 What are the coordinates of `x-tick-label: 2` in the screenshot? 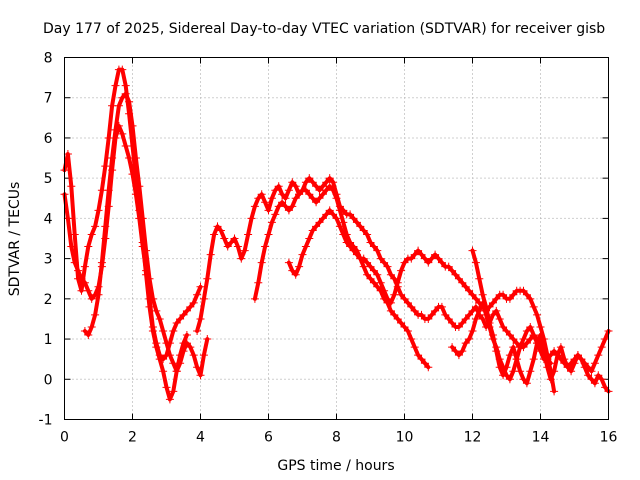 It's located at (132, 438).